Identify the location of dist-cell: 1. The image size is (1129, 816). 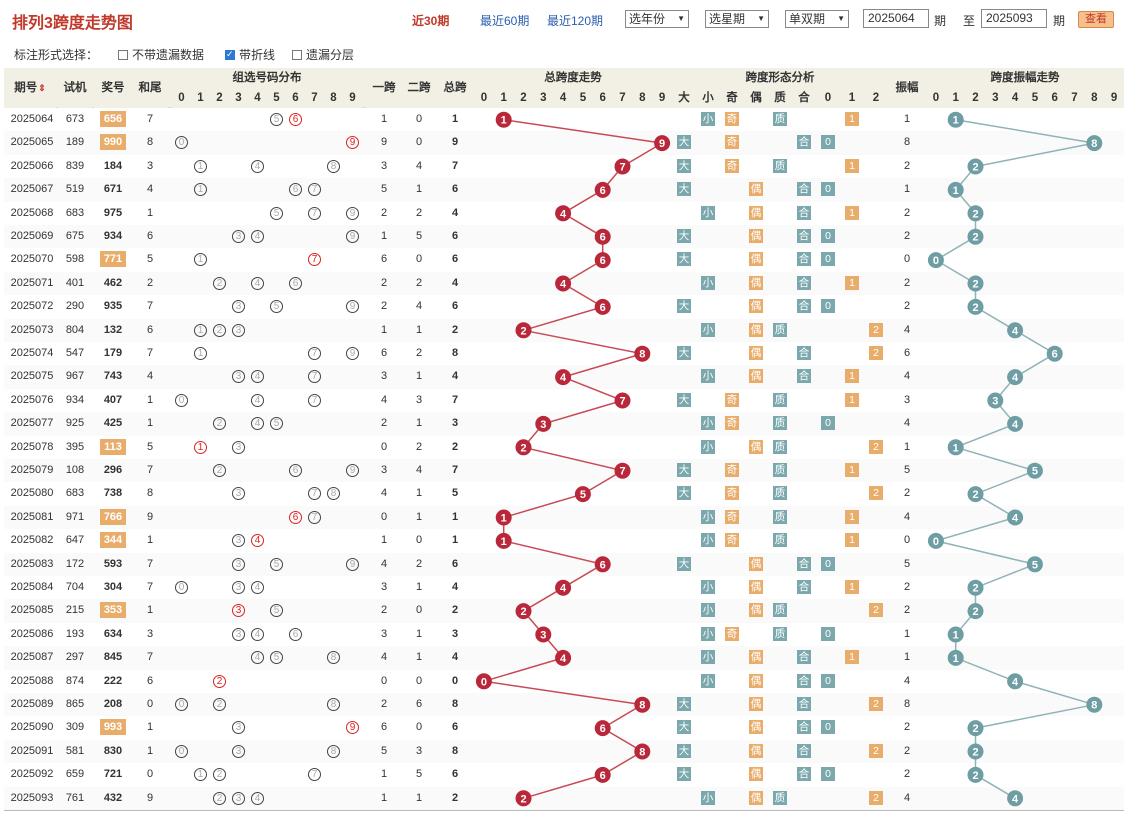
(200, 259).